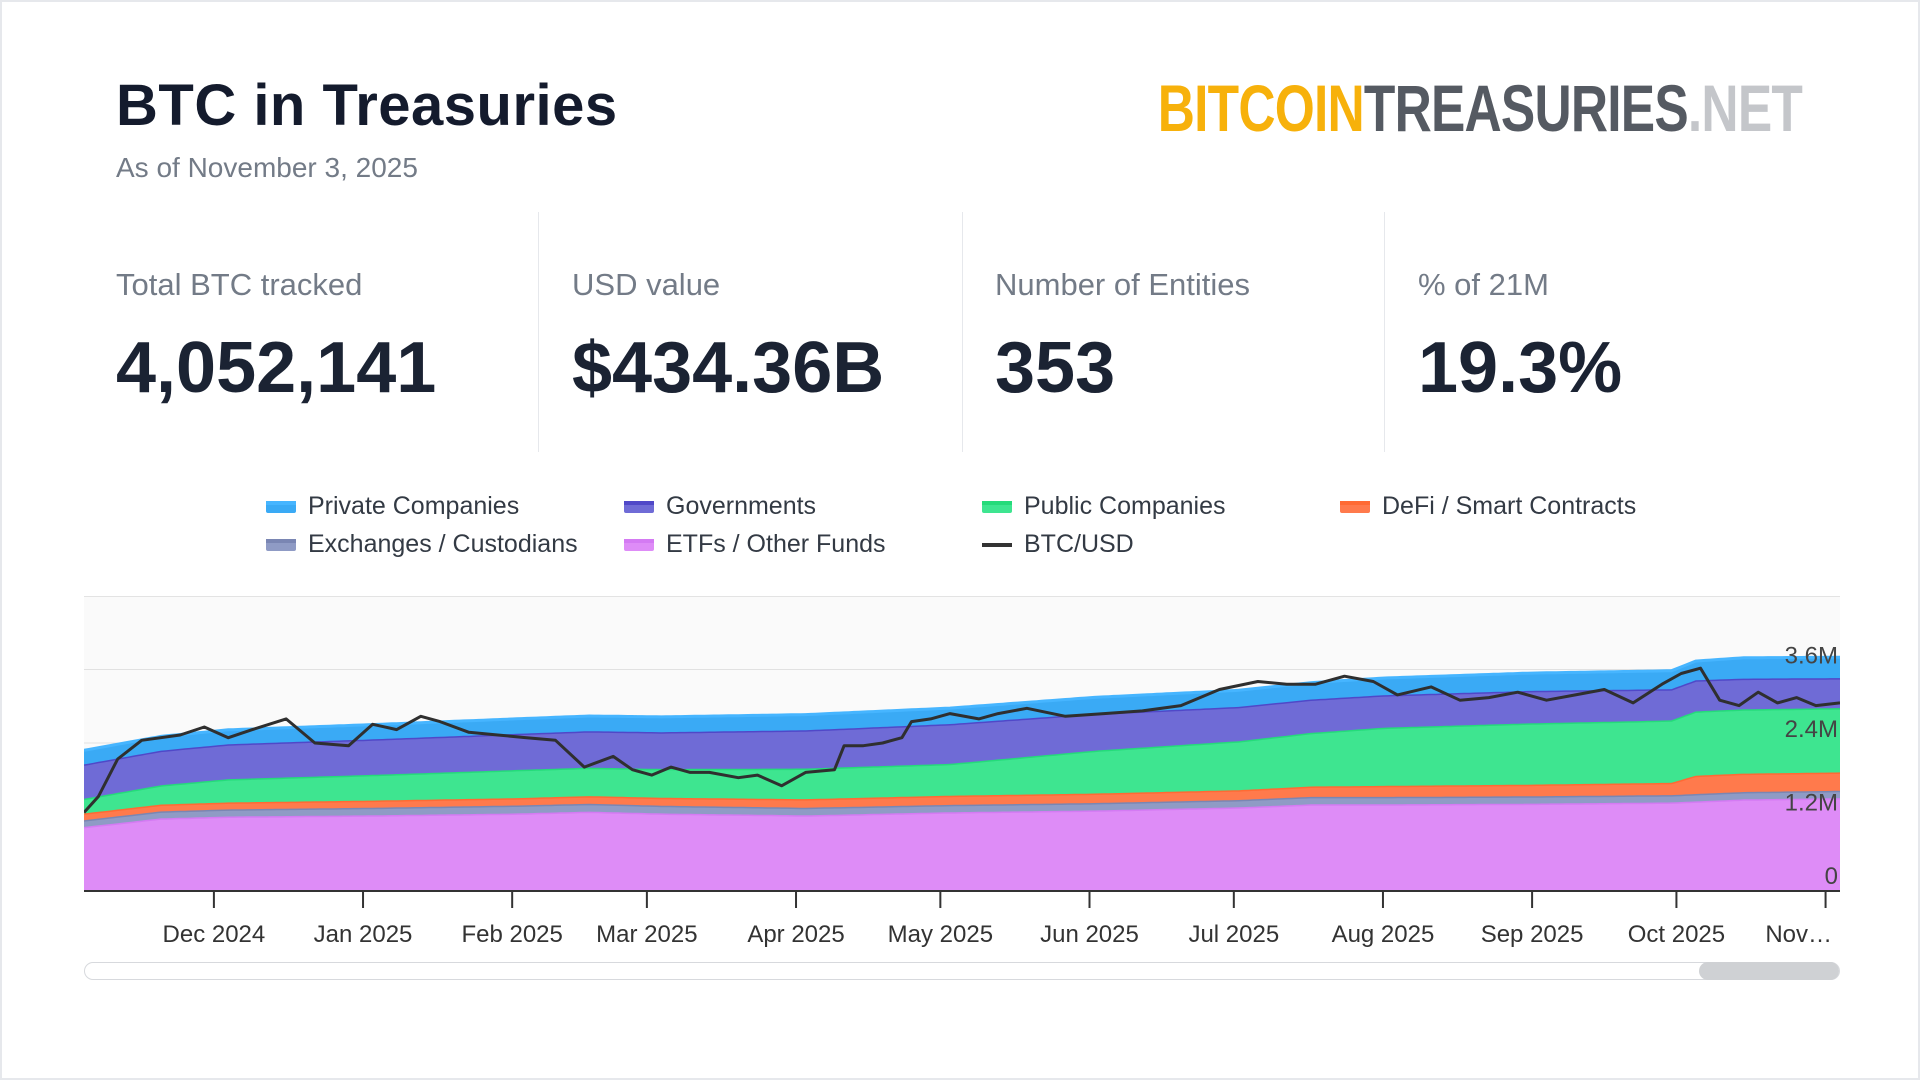 The height and width of the screenshot is (1080, 1920). I want to click on x-tick-label: Aug 2025, so click(1383, 934).